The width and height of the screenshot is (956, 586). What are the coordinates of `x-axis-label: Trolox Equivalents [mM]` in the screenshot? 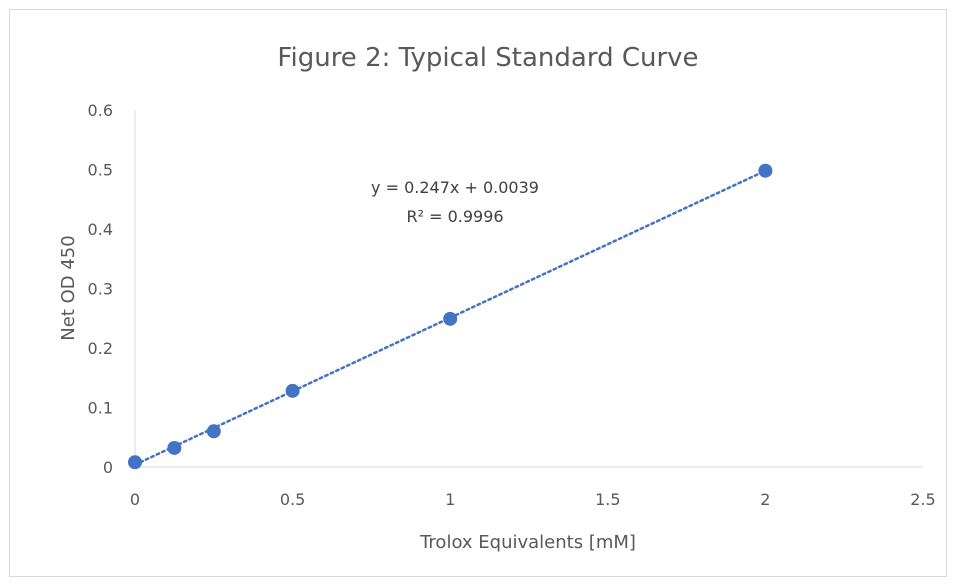 It's located at (527, 542).